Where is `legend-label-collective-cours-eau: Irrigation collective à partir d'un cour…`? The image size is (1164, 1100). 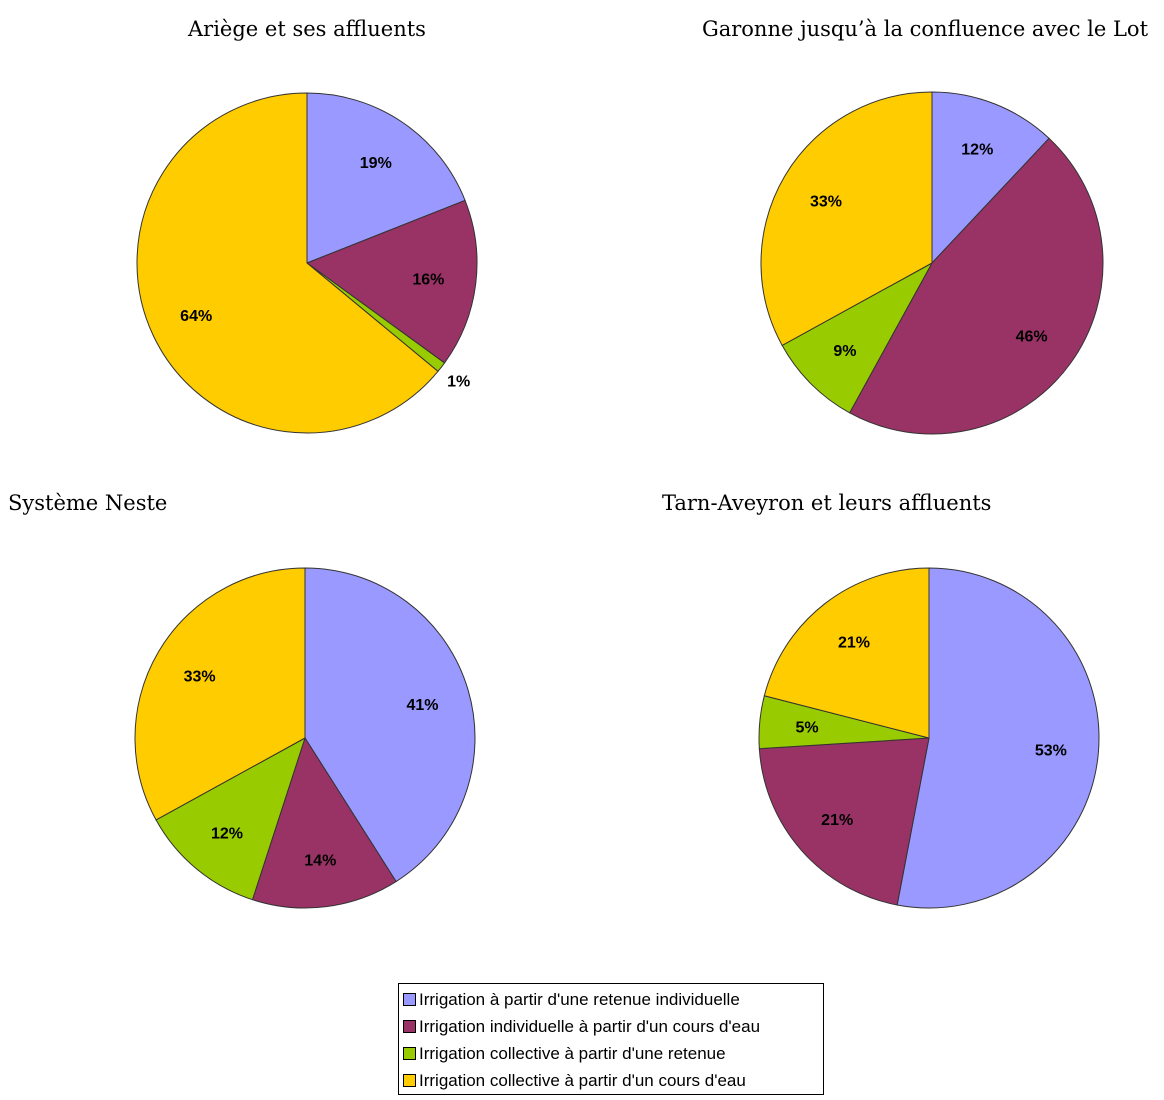
legend-label-collective-cours-eau: Irrigation collective à partir d'un cour… is located at coordinates (582, 1080).